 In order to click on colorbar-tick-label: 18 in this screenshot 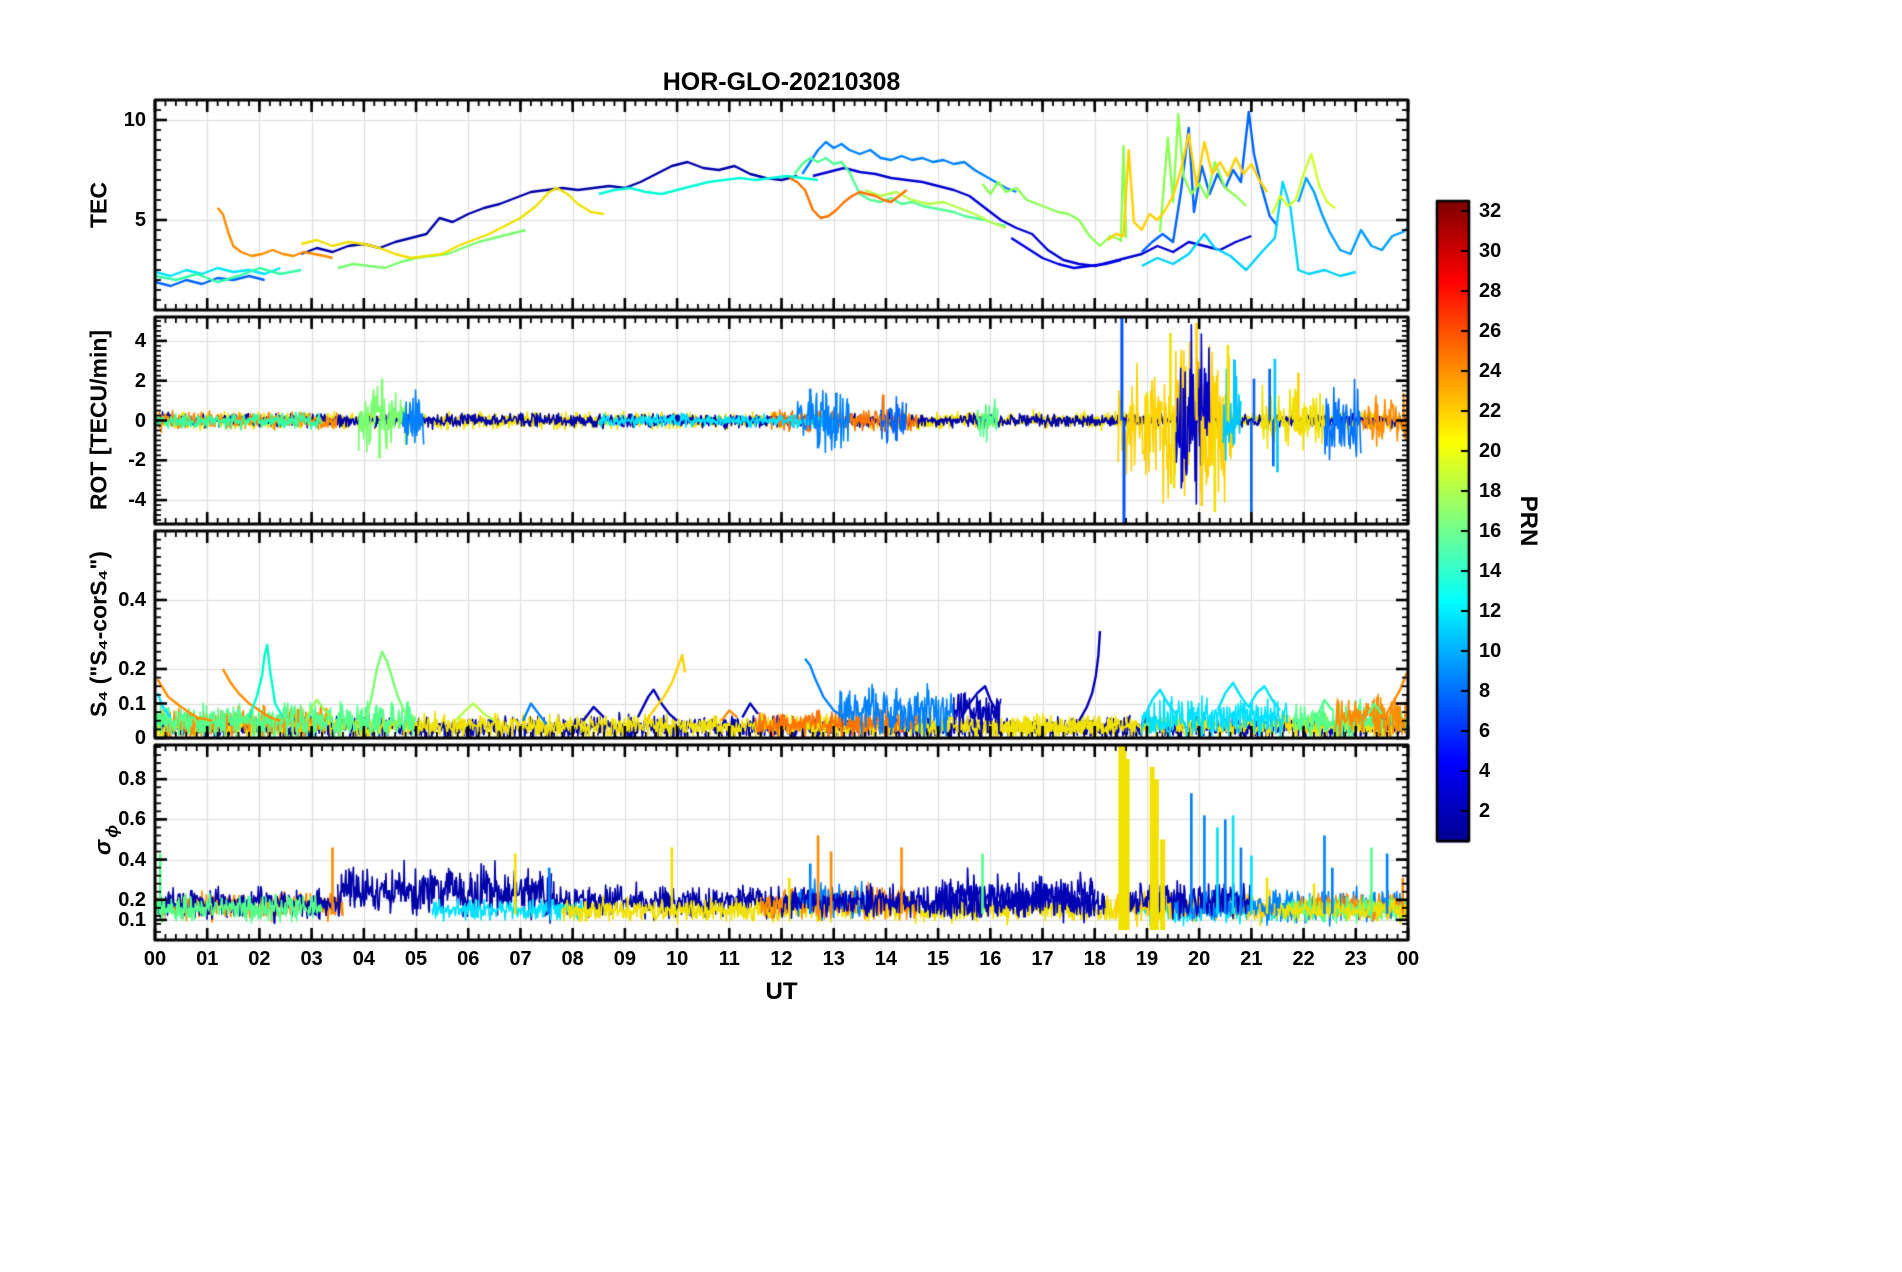, I will do `click(1490, 491)`.